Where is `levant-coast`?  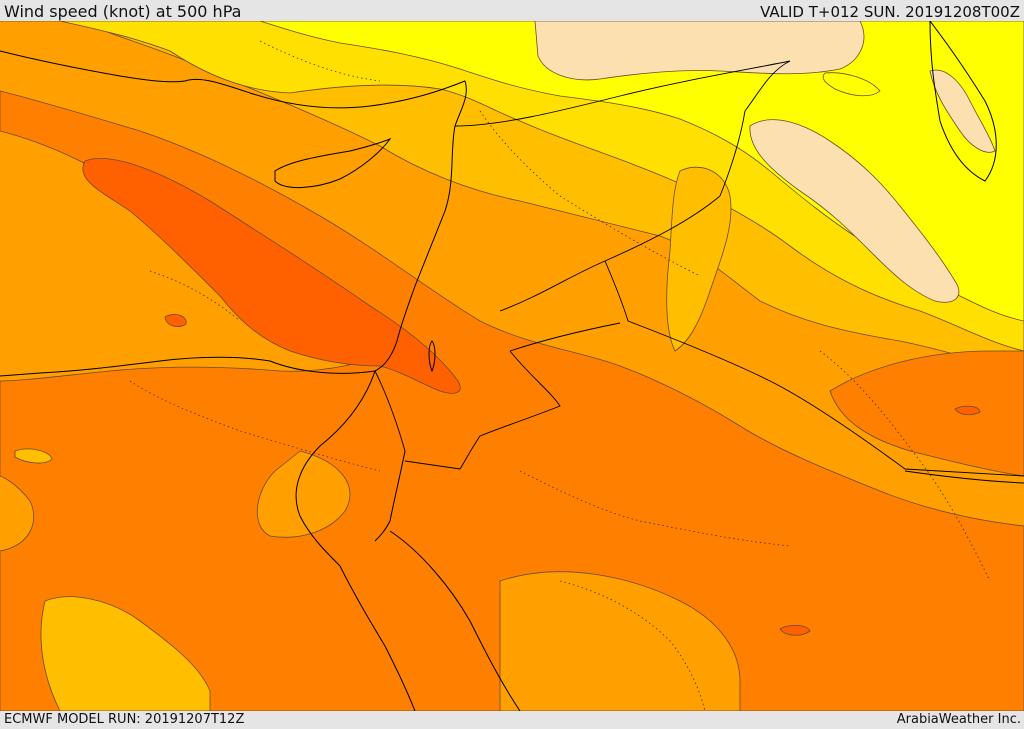 levant-coast is located at coordinates (415, 248).